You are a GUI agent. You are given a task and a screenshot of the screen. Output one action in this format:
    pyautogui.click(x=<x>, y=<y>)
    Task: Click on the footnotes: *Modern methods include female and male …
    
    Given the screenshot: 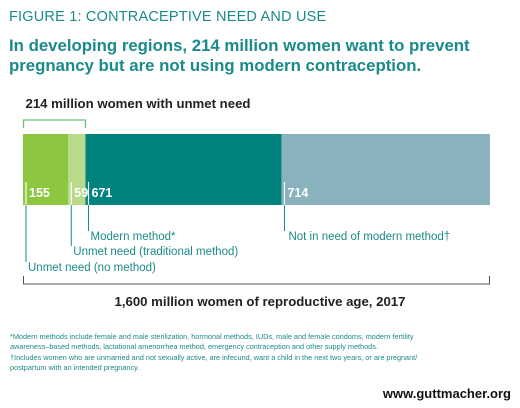 What is the action you would take?
    pyautogui.click(x=262, y=353)
    